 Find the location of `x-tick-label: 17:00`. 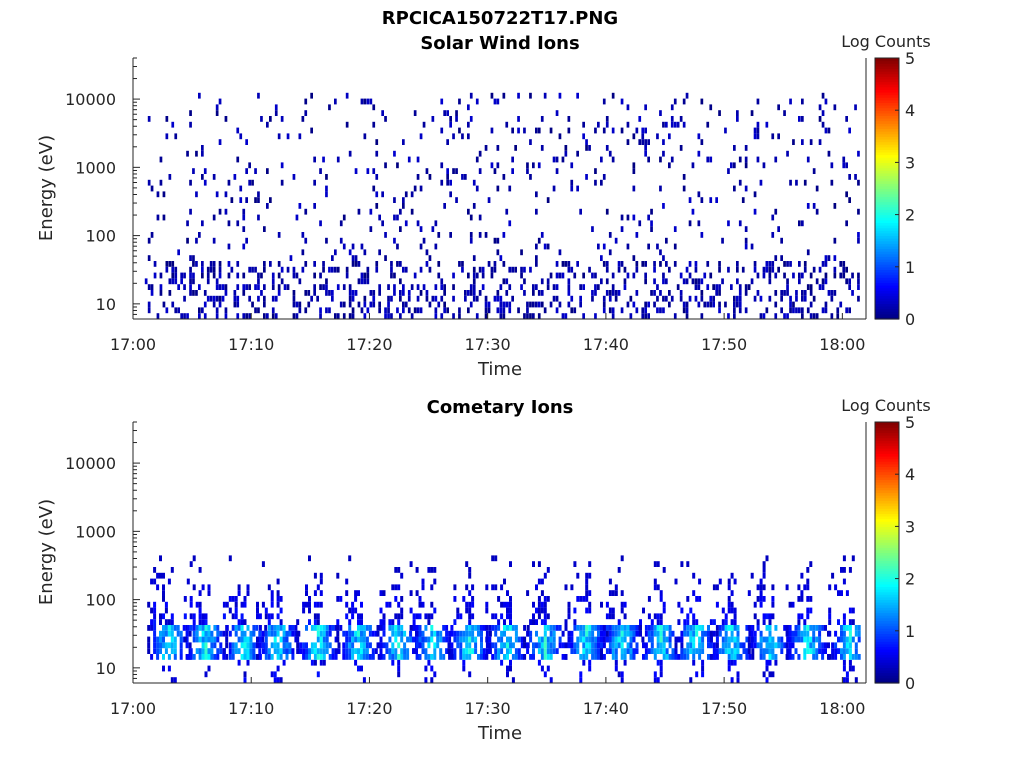

x-tick-label: 17:00 is located at coordinates (133, 708).